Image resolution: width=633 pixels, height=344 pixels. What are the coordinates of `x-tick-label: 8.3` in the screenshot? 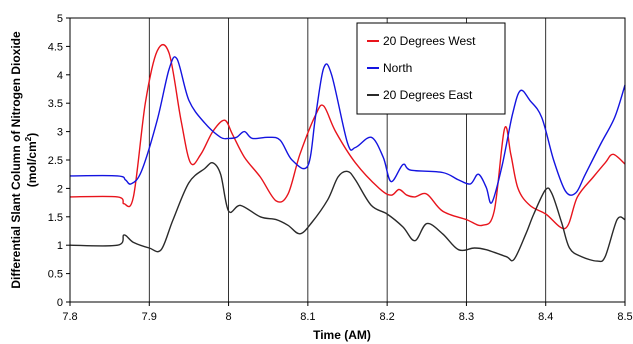 It's located at (466, 317).